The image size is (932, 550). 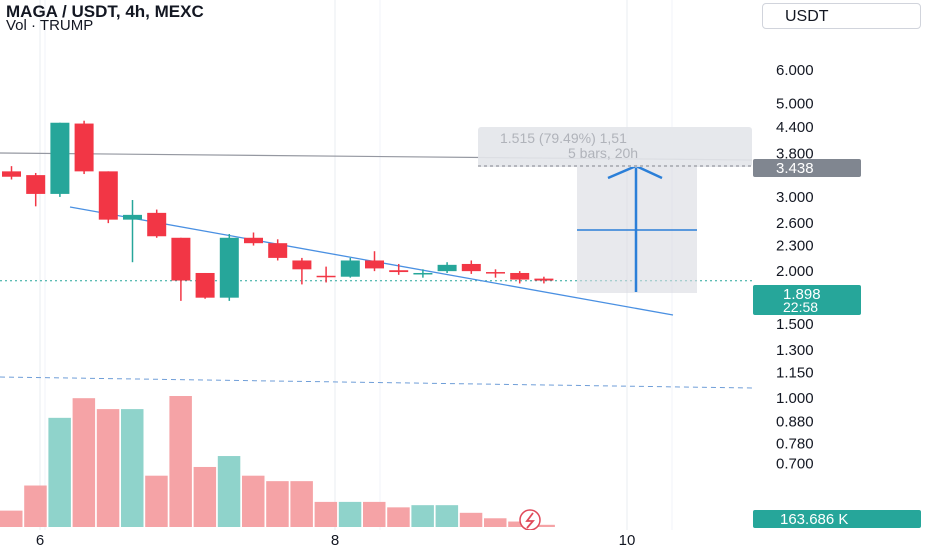 What do you see at coordinates (50, 25) in the screenshot?
I see `volume-indicator-label: Vol · TRUMP` at bounding box center [50, 25].